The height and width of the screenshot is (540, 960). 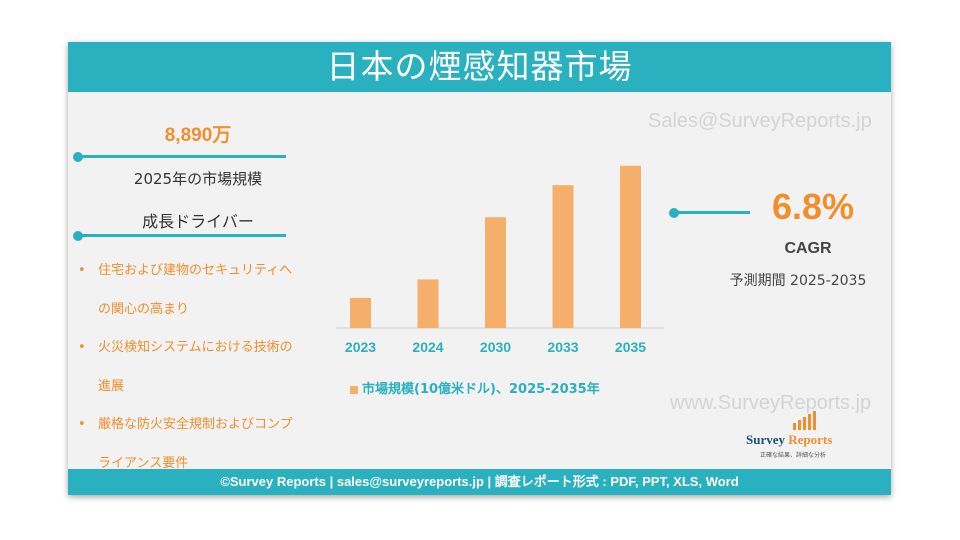 I want to click on bar-2033, so click(x=563, y=256).